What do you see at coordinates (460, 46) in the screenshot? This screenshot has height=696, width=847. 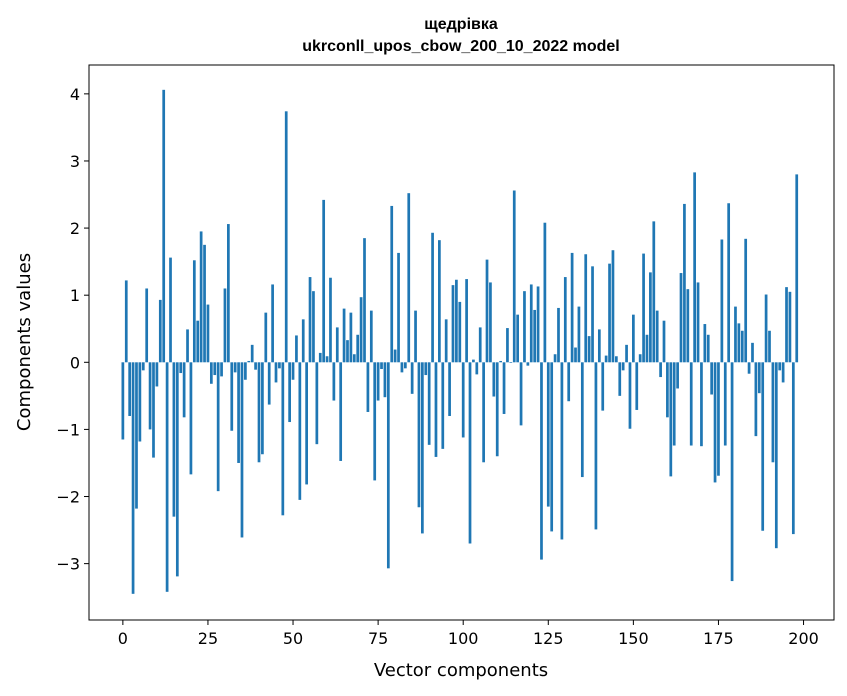 I see `chart-title-line2: ukrconll_upos_cbow_200_10_2022 model` at bounding box center [460, 46].